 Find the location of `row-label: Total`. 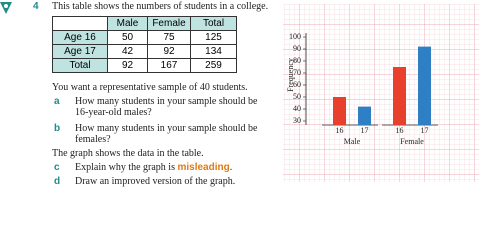

row-label: Total is located at coordinates (80, 65).